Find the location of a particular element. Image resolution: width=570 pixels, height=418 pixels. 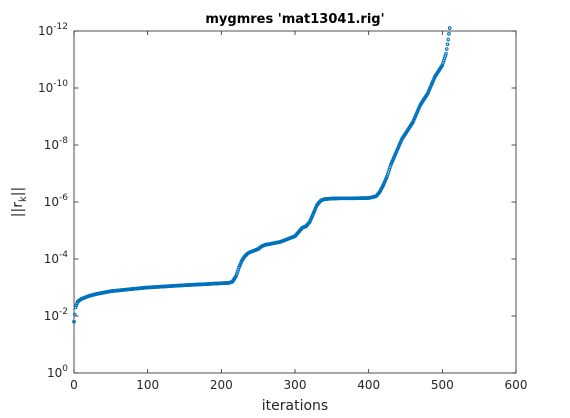

x-axis-label: iterations is located at coordinates (295, 406).